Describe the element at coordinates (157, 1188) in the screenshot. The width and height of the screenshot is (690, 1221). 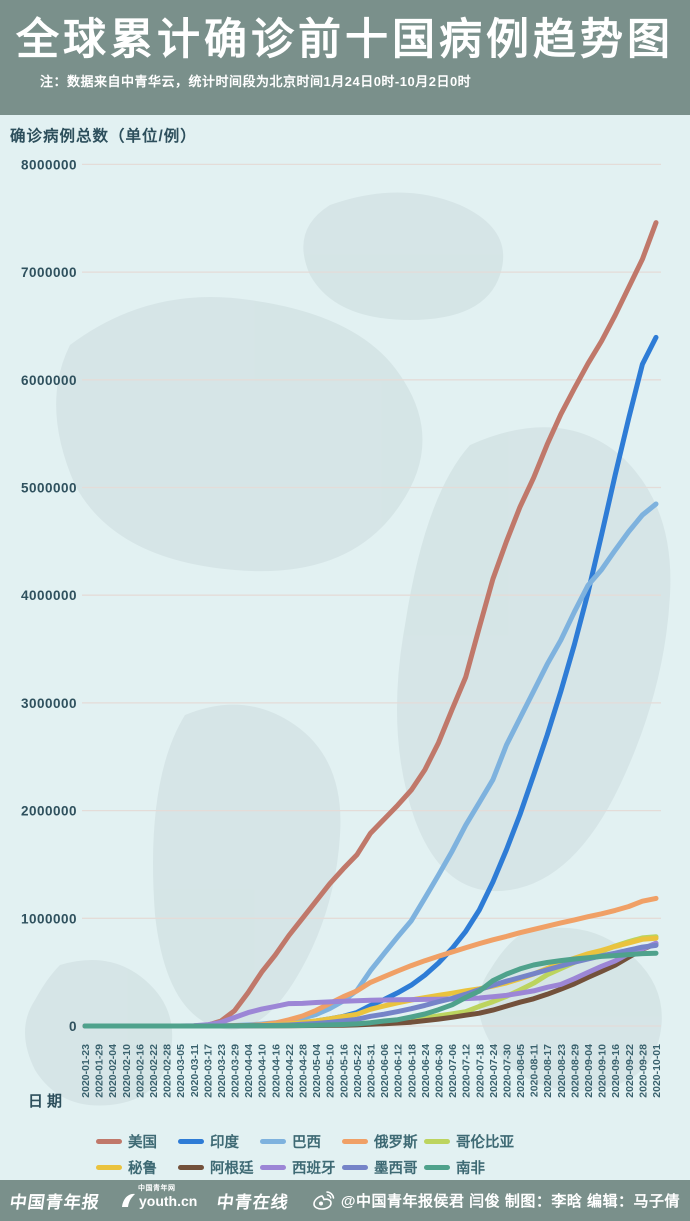
I see `youth-cn-badge: 中国青年网` at that location.